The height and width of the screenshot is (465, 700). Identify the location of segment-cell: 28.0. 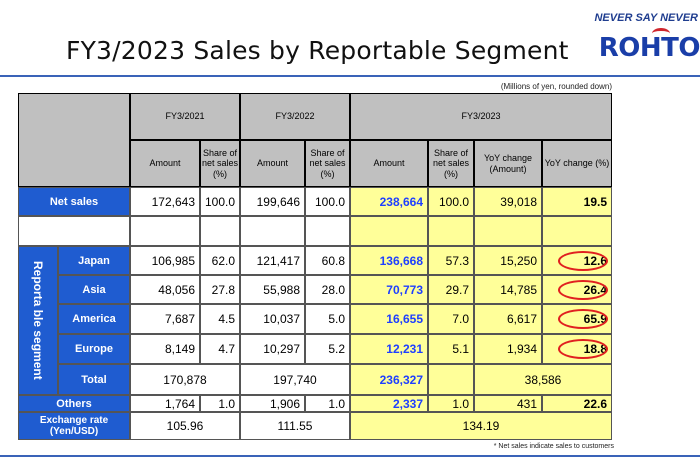
(327, 289).